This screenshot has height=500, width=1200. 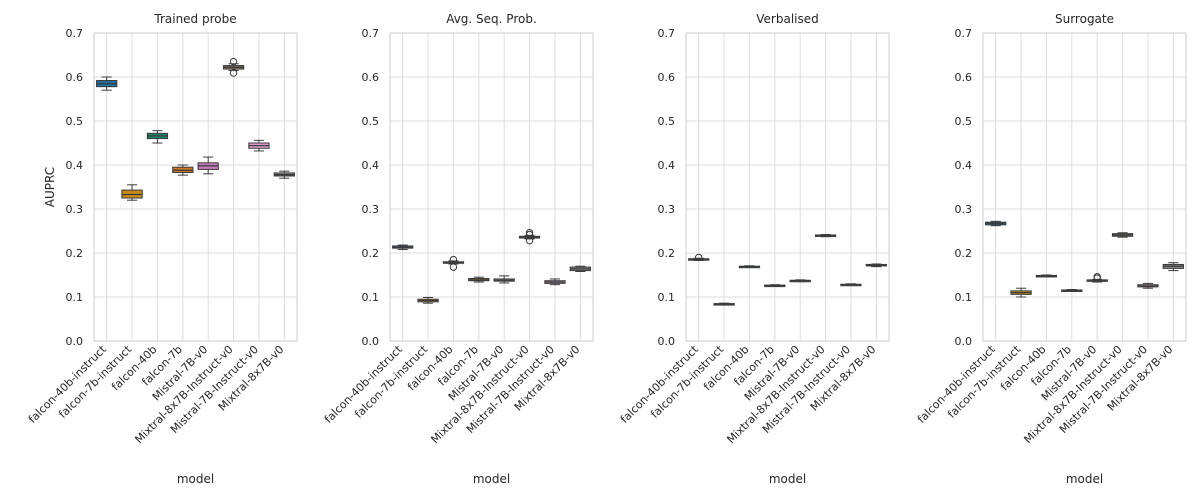 I want to click on panel-title: Avg. Seq. Prob., so click(x=491, y=19).